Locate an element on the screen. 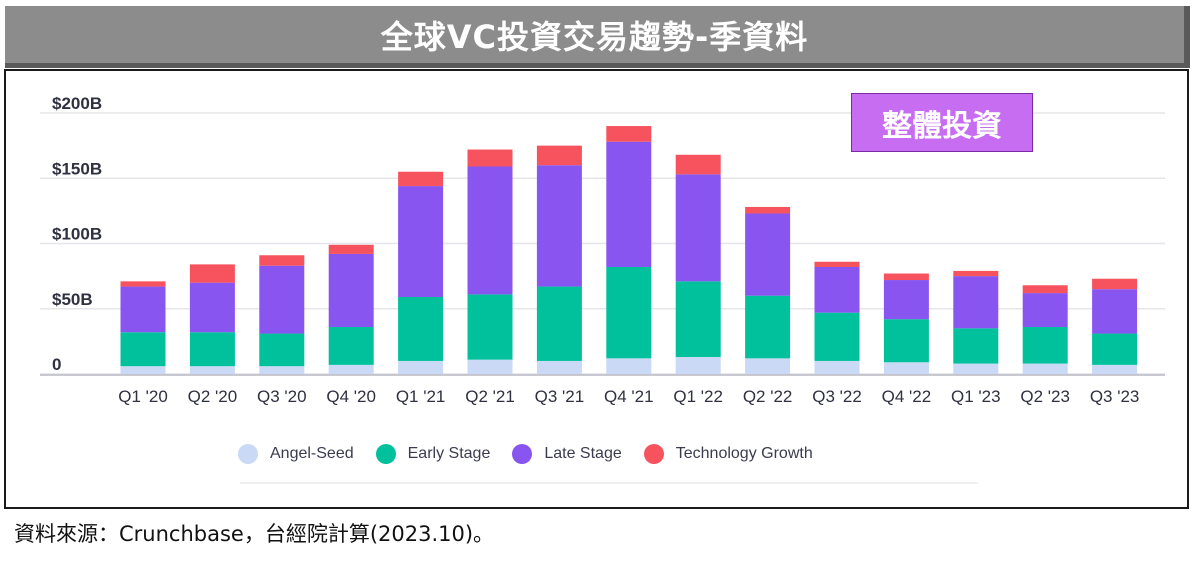 This screenshot has height=562, width=1202. x-tick-label: Q2 '20 is located at coordinates (213, 396).